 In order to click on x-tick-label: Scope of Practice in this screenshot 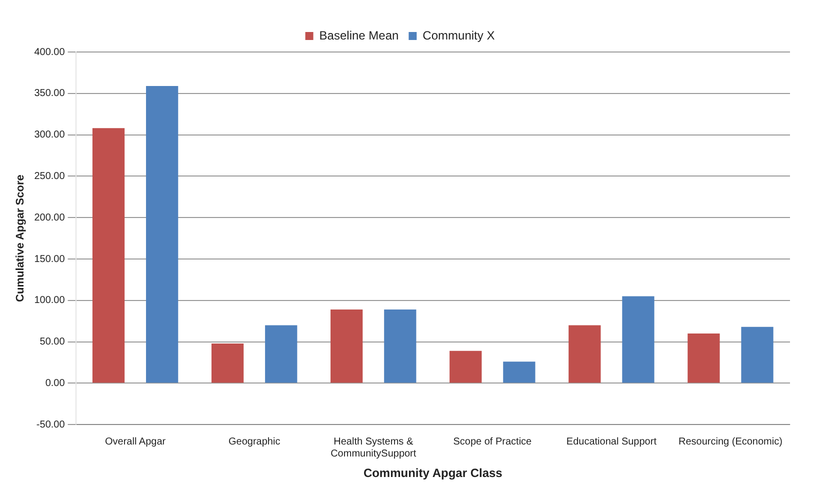, I will do `click(492, 442)`.